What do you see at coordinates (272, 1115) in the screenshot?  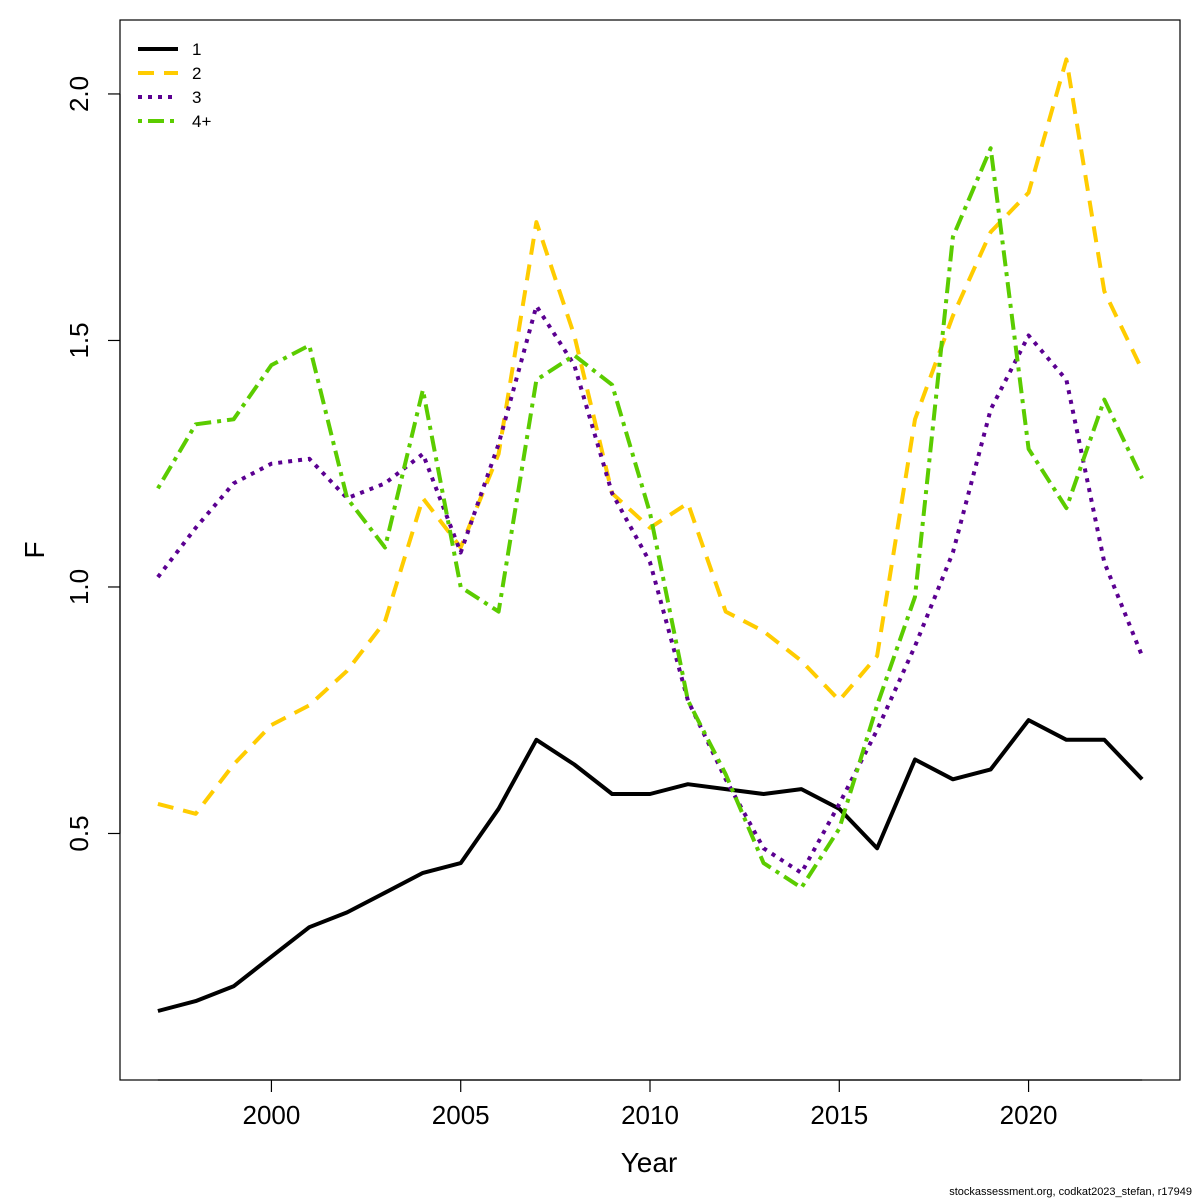 I see `x-tick-label: 2000` at bounding box center [272, 1115].